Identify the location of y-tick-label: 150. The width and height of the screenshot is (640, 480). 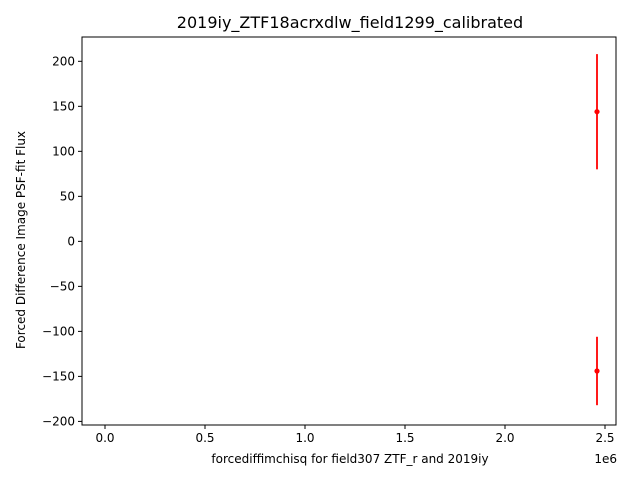
(63, 106).